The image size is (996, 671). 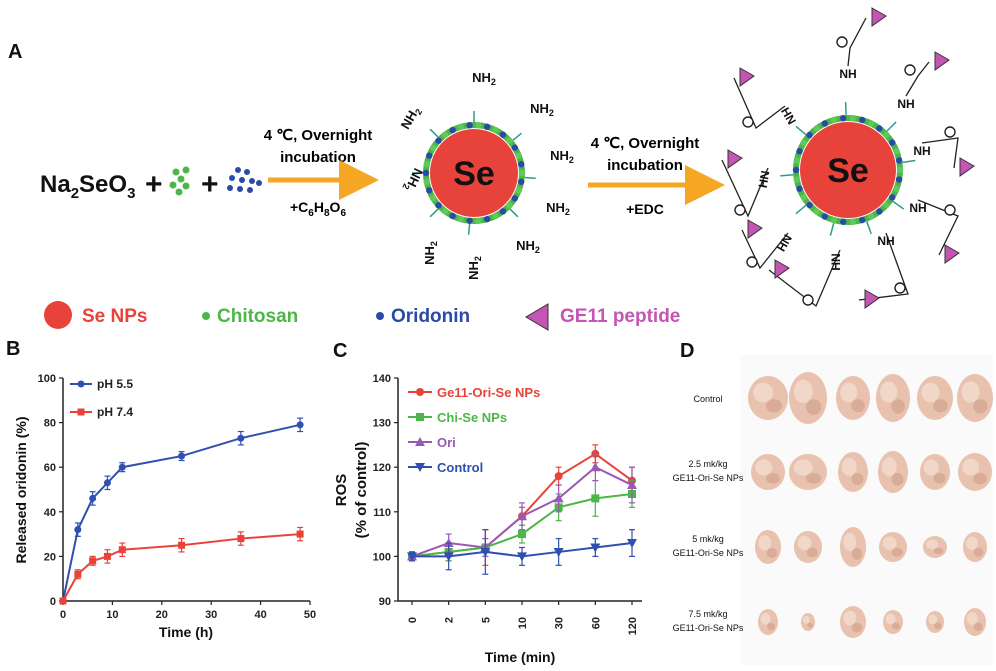 What do you see at coordinates (460, 467) in the screenshot?
I see `legend-label: Control` at bounding box center [460, 467].